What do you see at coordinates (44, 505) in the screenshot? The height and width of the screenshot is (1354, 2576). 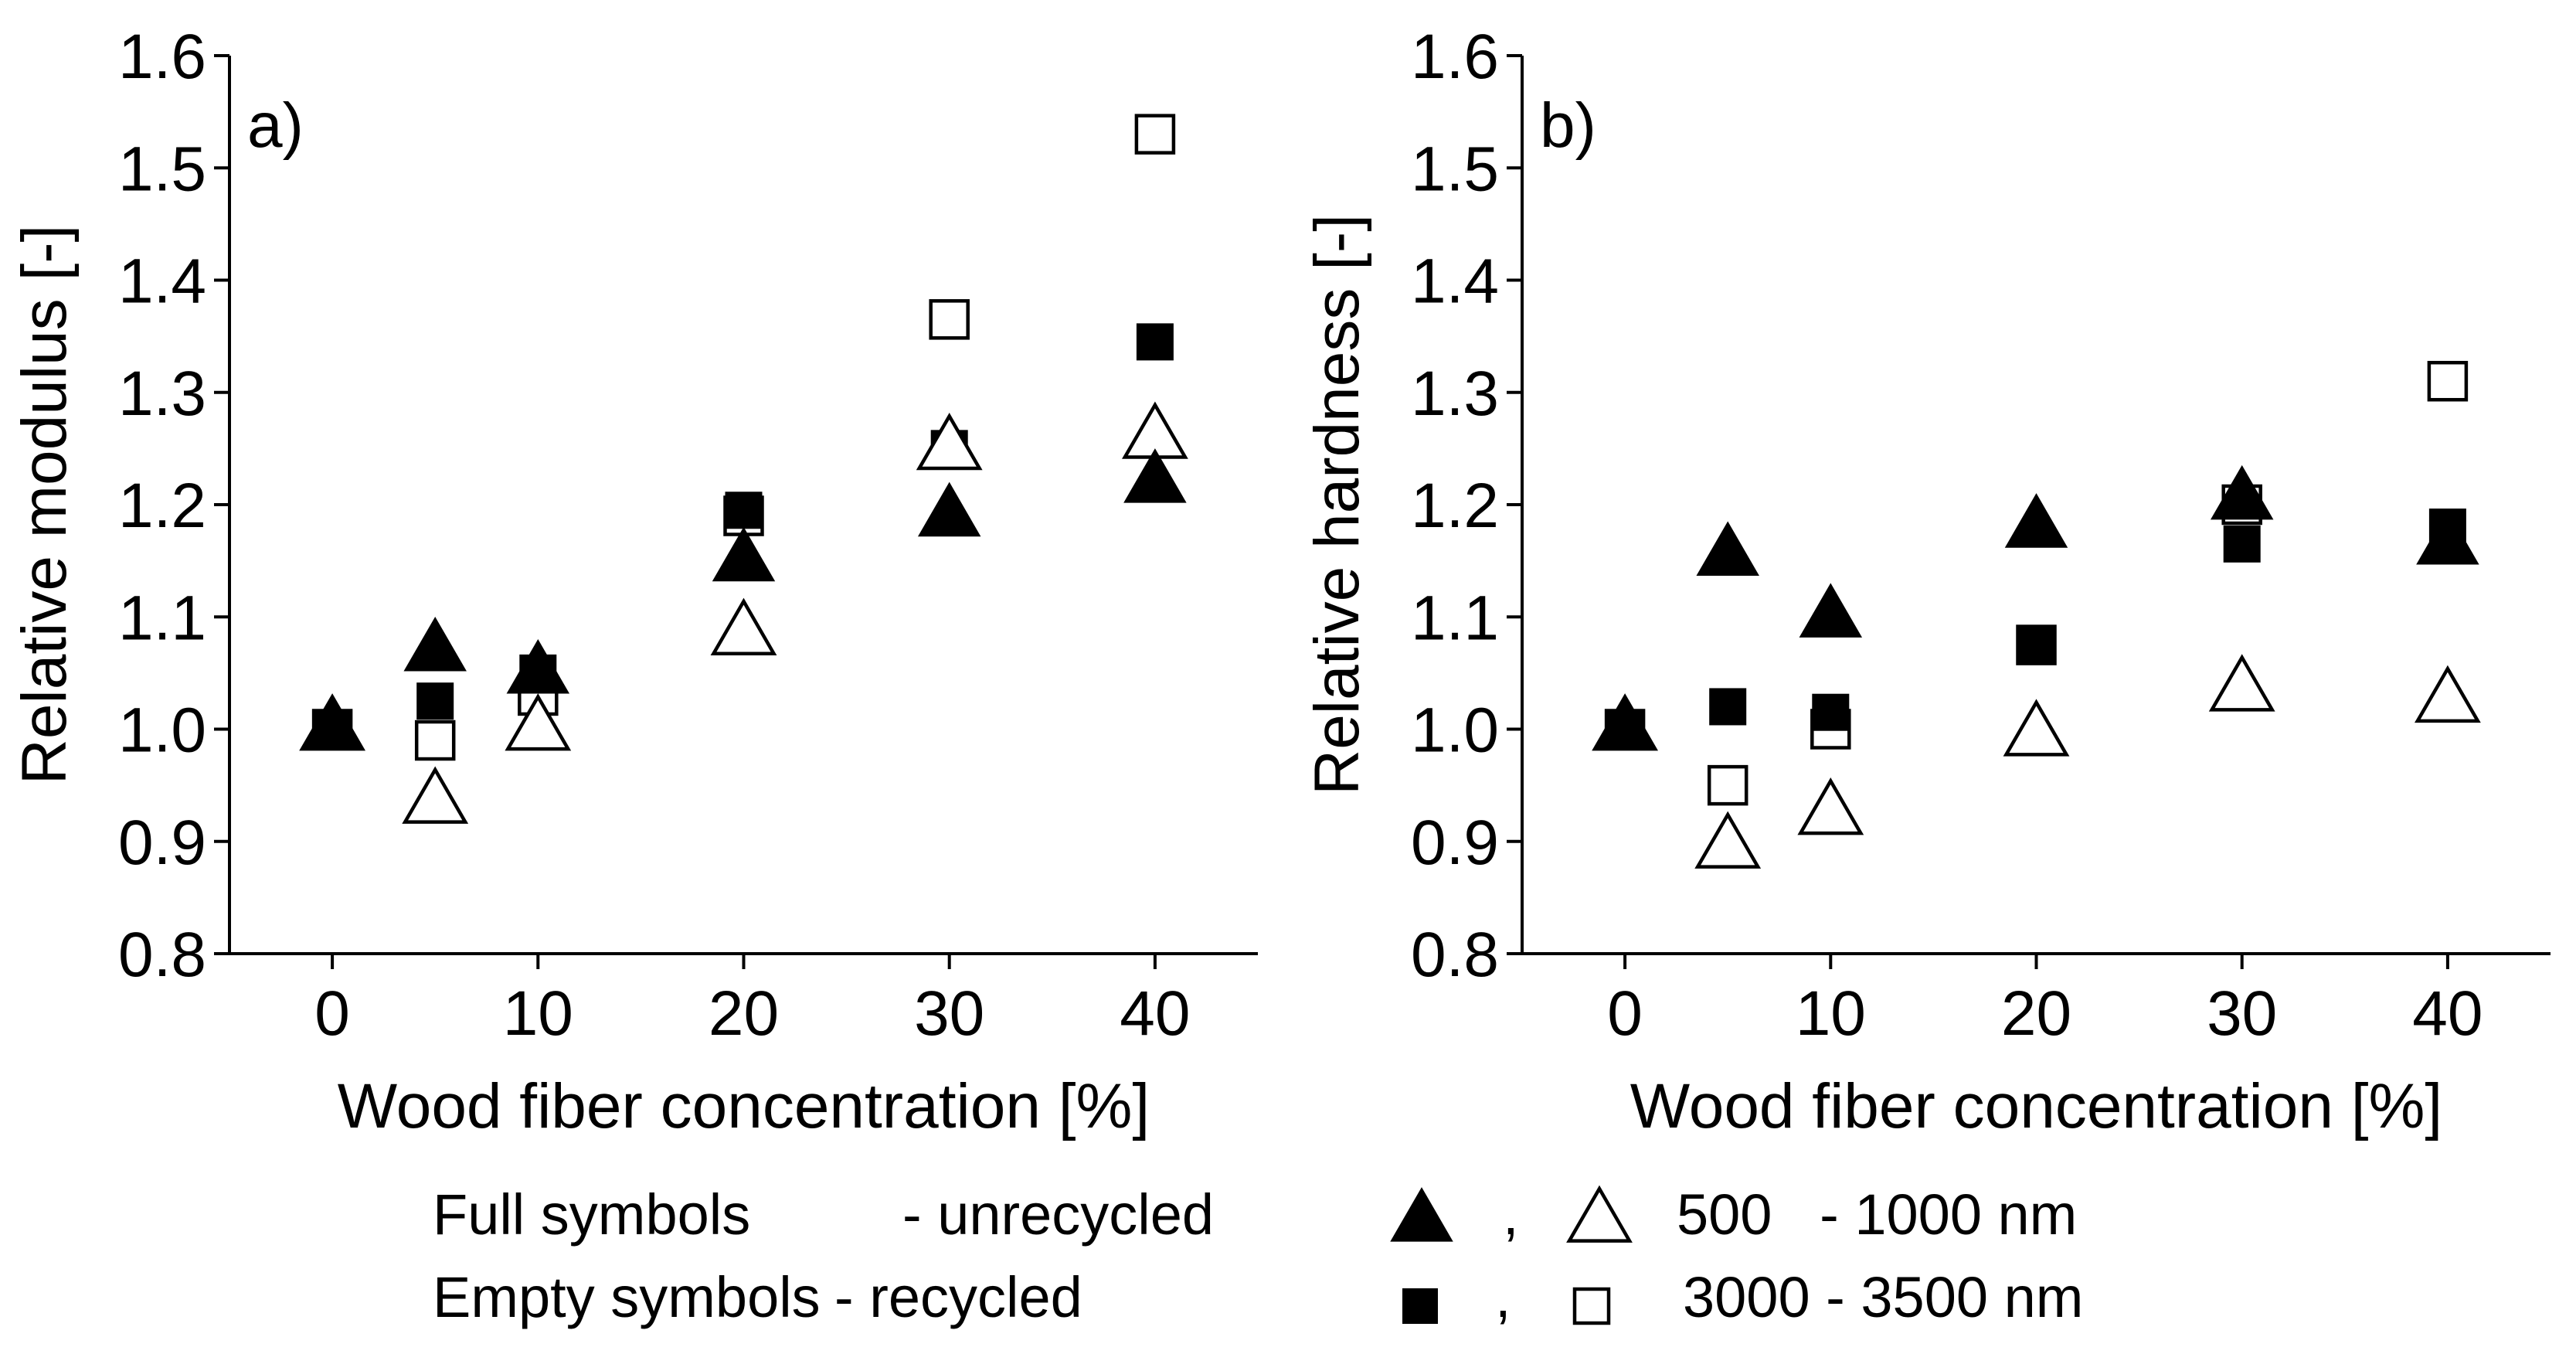 I see `y-axis-label: Relative modulus [-]` at bounding box center [44, 505].